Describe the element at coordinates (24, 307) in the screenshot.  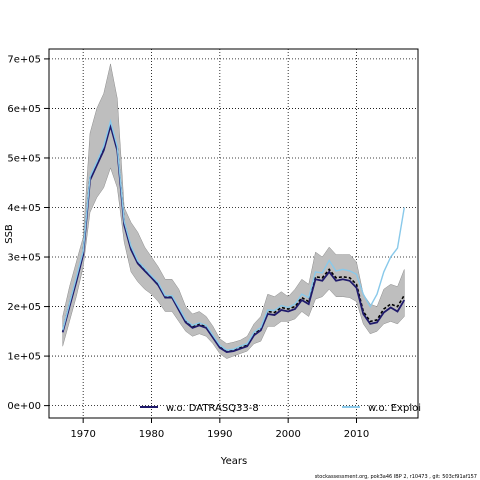
I see `y-tick-label-2: 2e+05` at that location.